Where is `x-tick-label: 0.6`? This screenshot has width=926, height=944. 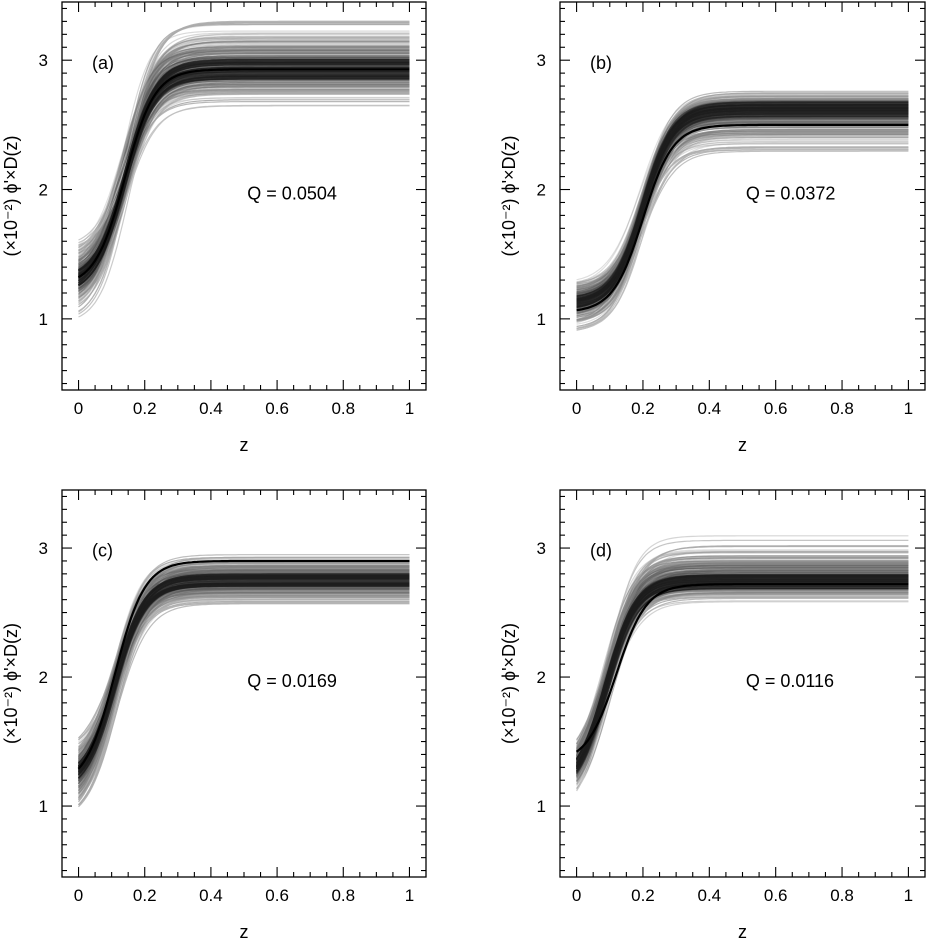
x-tick-label: 0.6 is located at coordinates (277, 408).